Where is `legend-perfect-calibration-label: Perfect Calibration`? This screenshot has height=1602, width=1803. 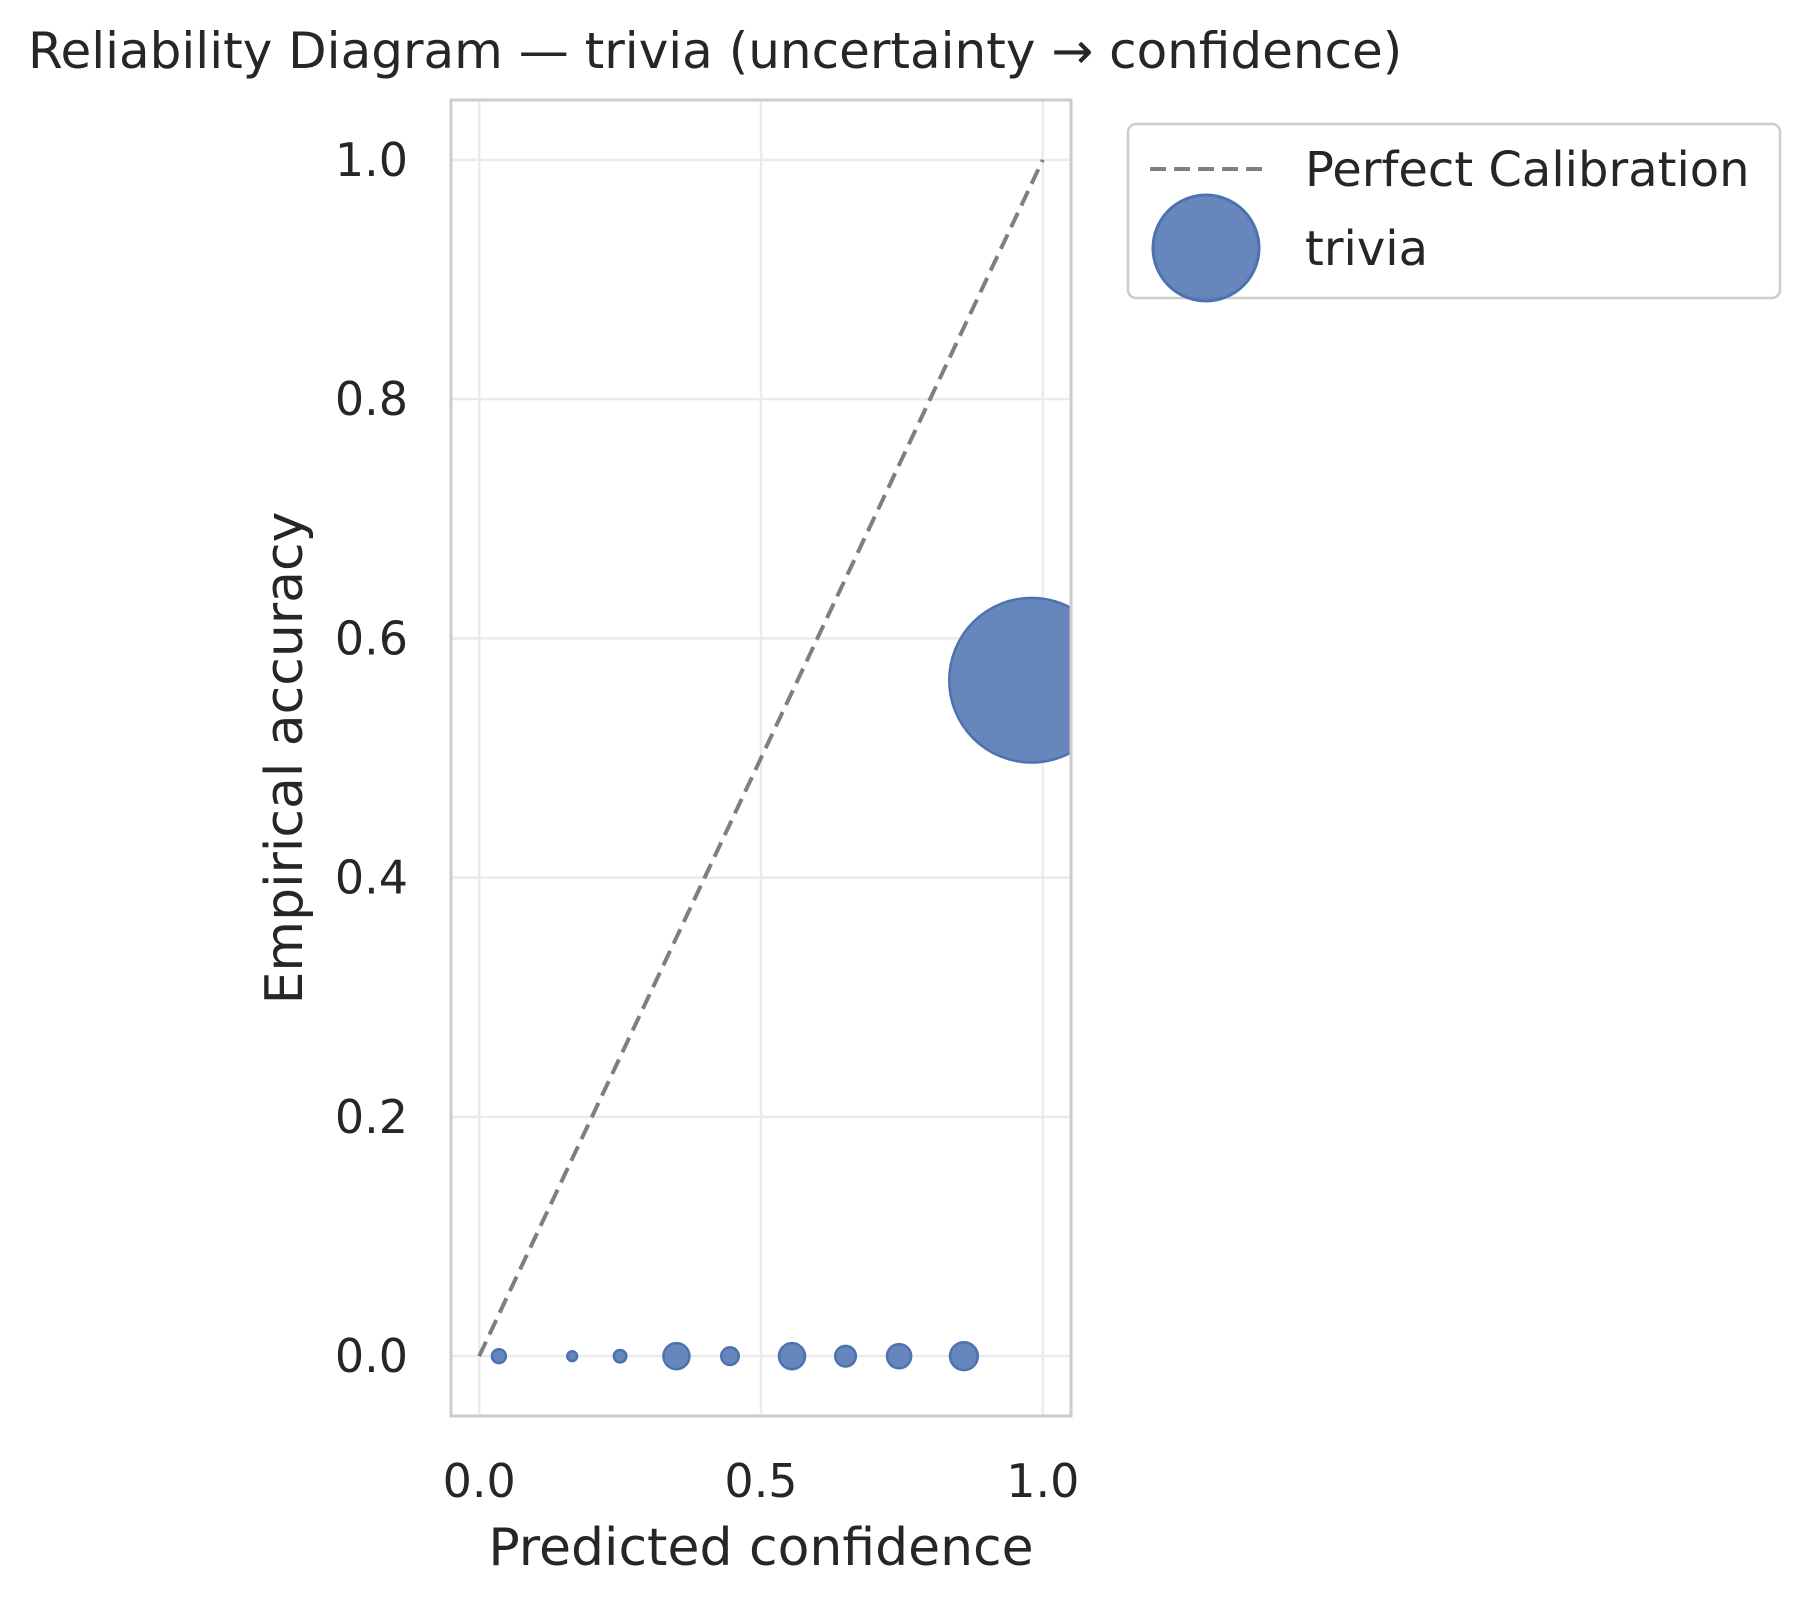
legend-perfect-calibration-label: Perfect Calibration is located at coordinates (1527, 170).